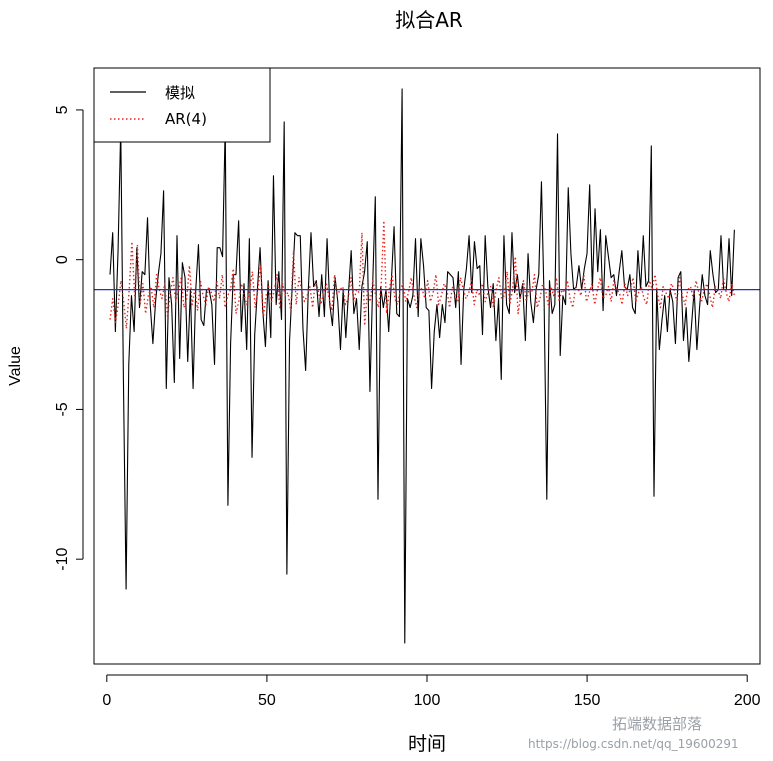  Describe the element at coordinates (186, 119) in the screenshot. I see `legend-label-ar: AR(4)` at that location.